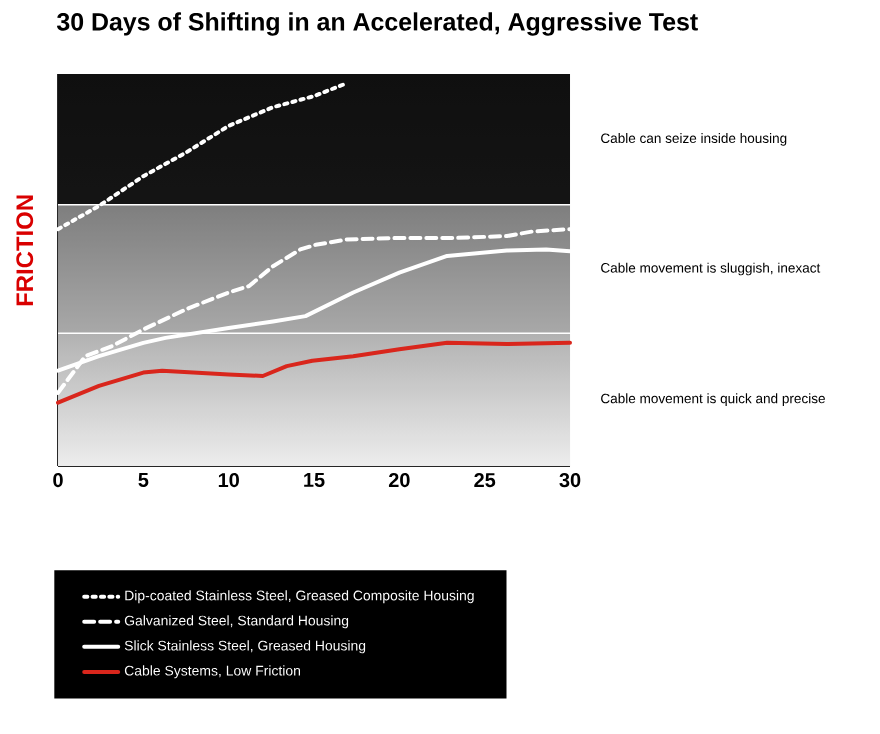  Describe the element at coordinates (399, 480) in the screenshot. I see `x-tick-label: 20` at that location.